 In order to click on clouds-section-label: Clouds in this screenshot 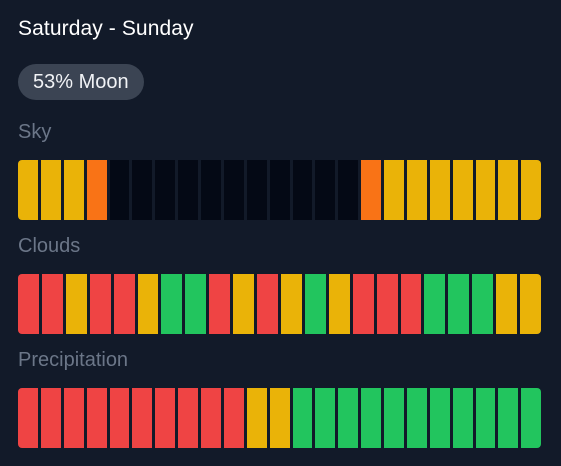, I will do `click(49, 246)`.